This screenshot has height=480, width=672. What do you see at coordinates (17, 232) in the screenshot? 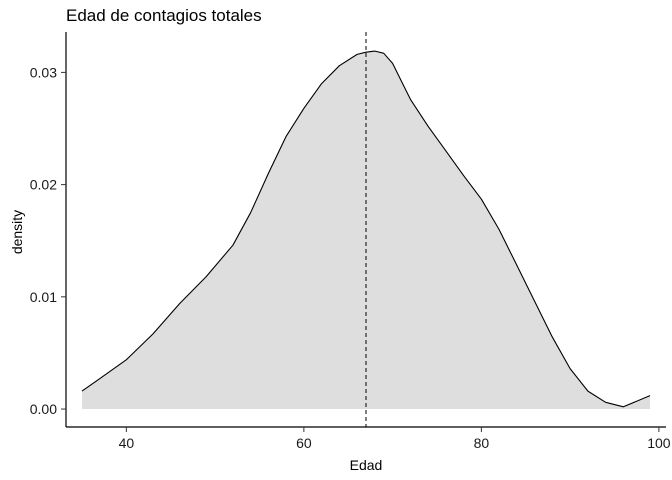
I see `y-axis-title: density` at bounding box center [17, 232].